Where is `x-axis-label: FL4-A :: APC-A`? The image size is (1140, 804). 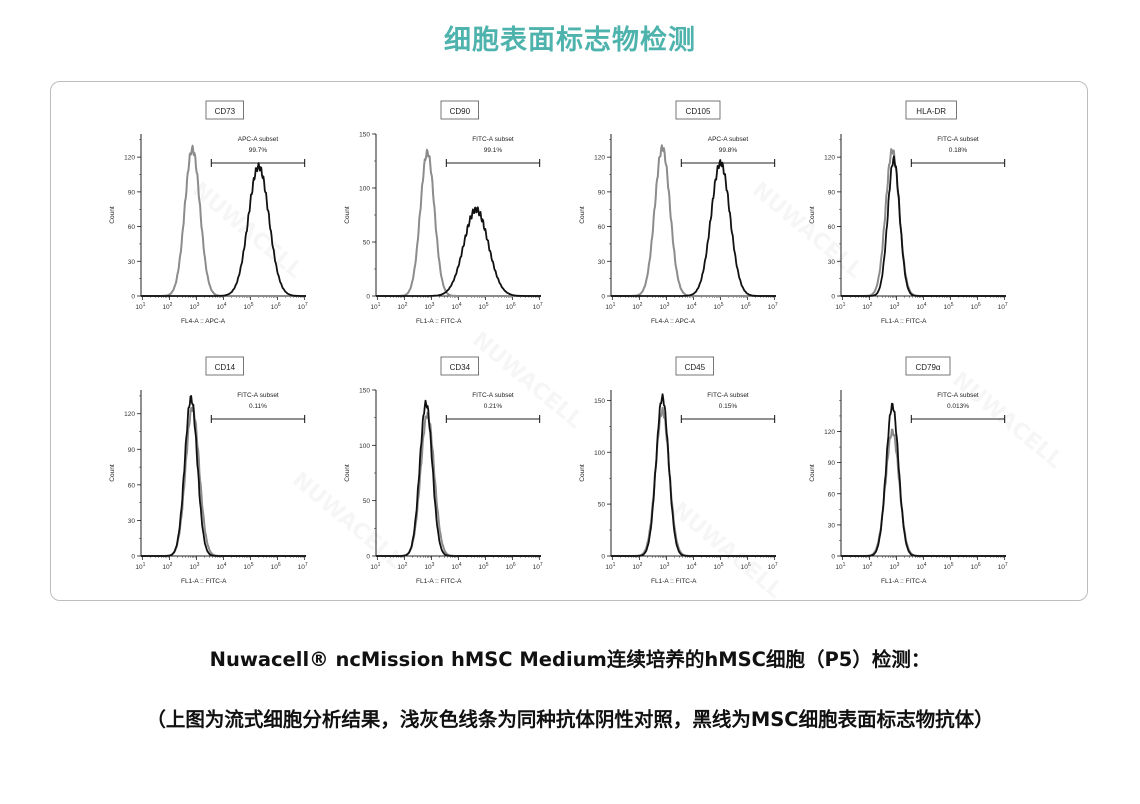 x-axis-label: FL4-A :: APC-A is located at coordinates (203, 321).